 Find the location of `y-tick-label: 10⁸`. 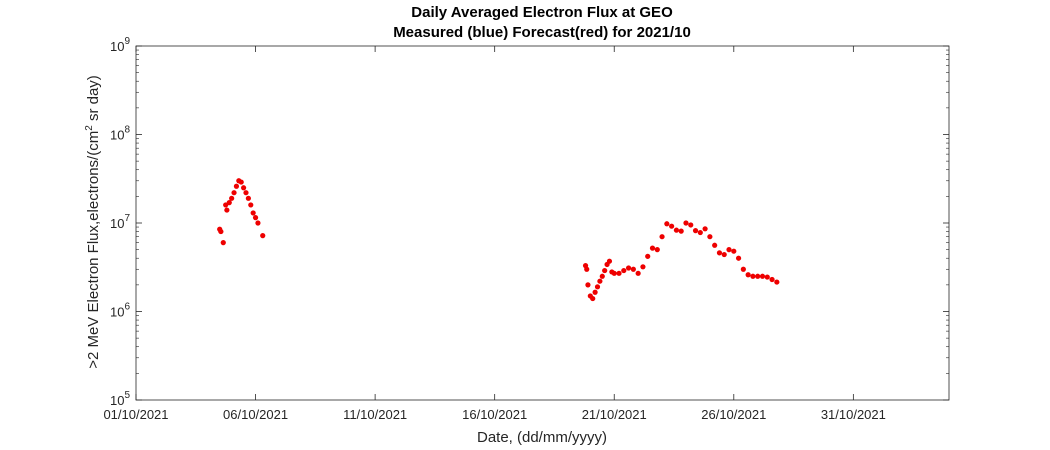

y-tick-label: 10⁸ is located at coordinates (120, 134).